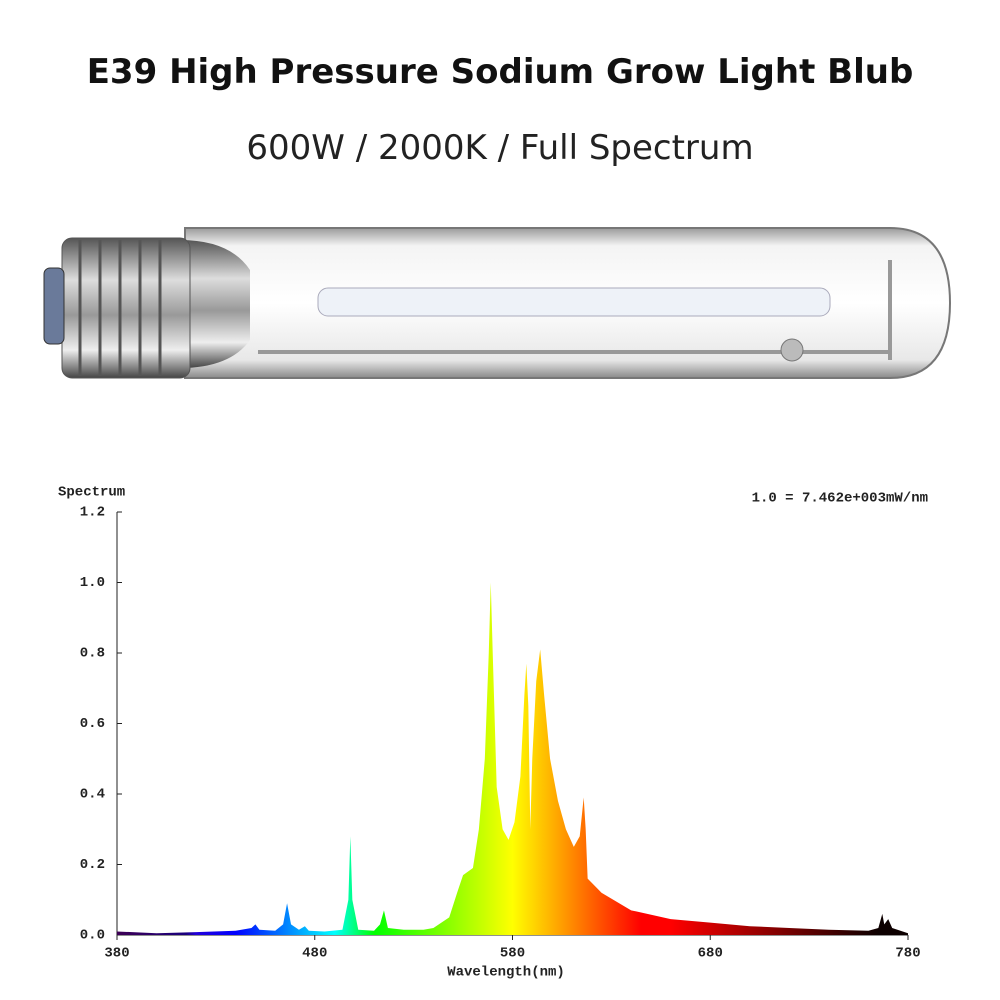 The width and height of the screenshot is (1000, 1000). Describe the element at coordinates (907, 954) in the screenshot. I see `x-tick-label: 780` at that location.